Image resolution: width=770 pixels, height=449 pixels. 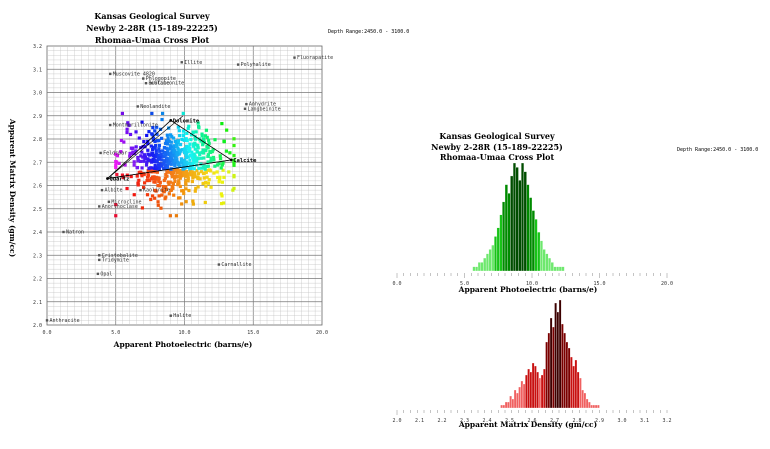 I want to click on crossplot-x-tick-label: 10.0, so click(x=184, y=333).